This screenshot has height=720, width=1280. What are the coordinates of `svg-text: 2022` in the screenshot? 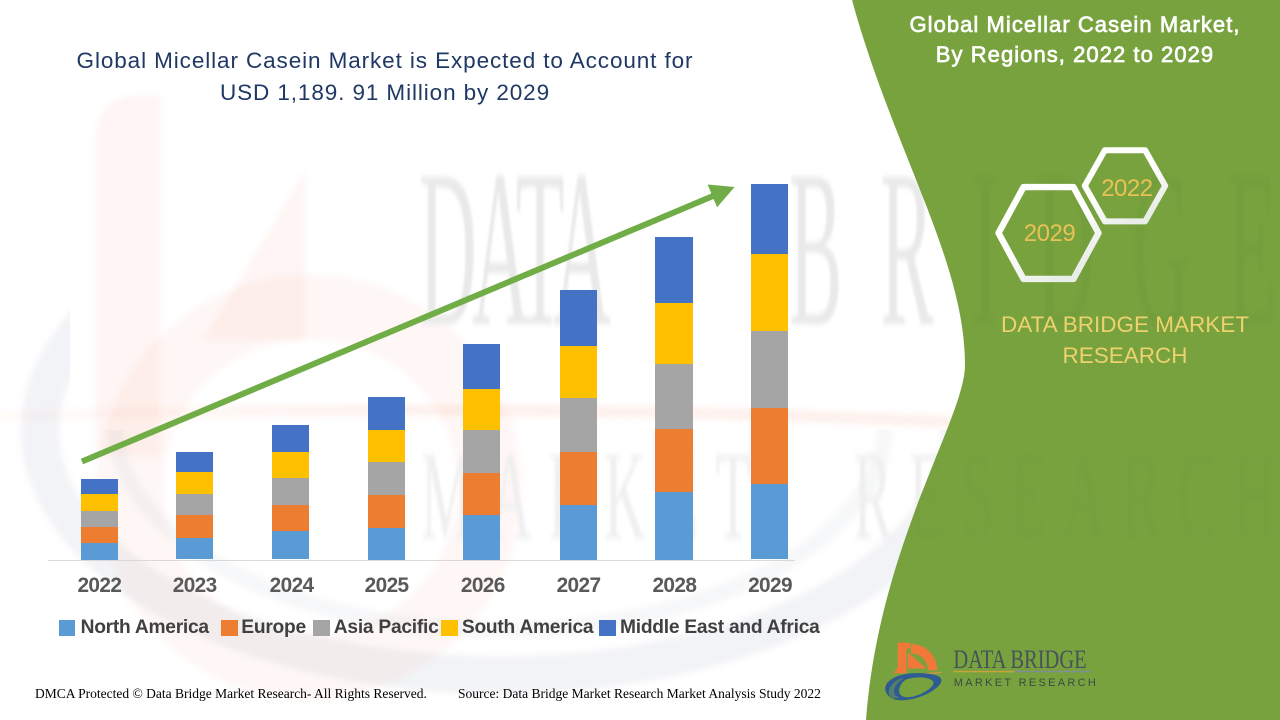 It's located at (1127, 188).